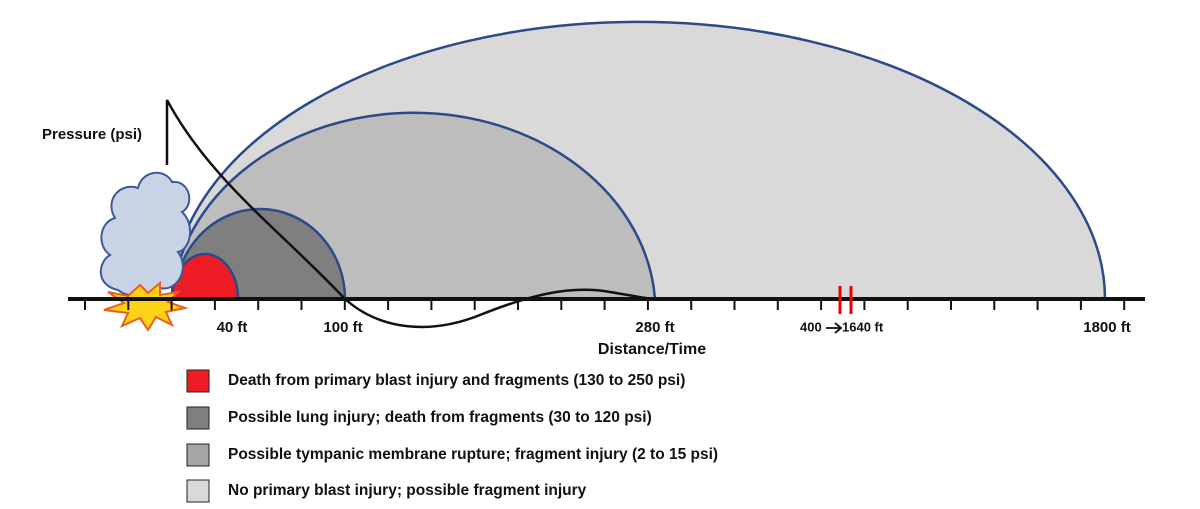 Image resolution: width=1200 pixels, height=509 pixels. I want to click on smoke-cloud, so click(145, 234).